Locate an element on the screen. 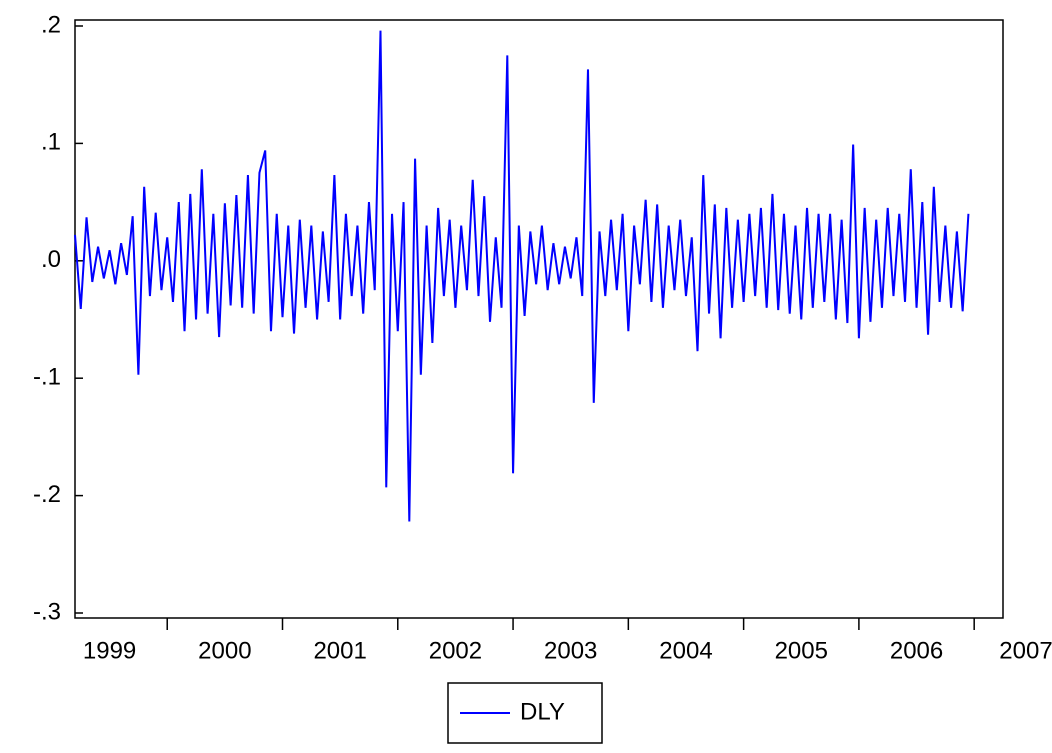 The width and height of the screenshot is (1052, 753). legend-label: DLY is located at coordinates (542, 711).